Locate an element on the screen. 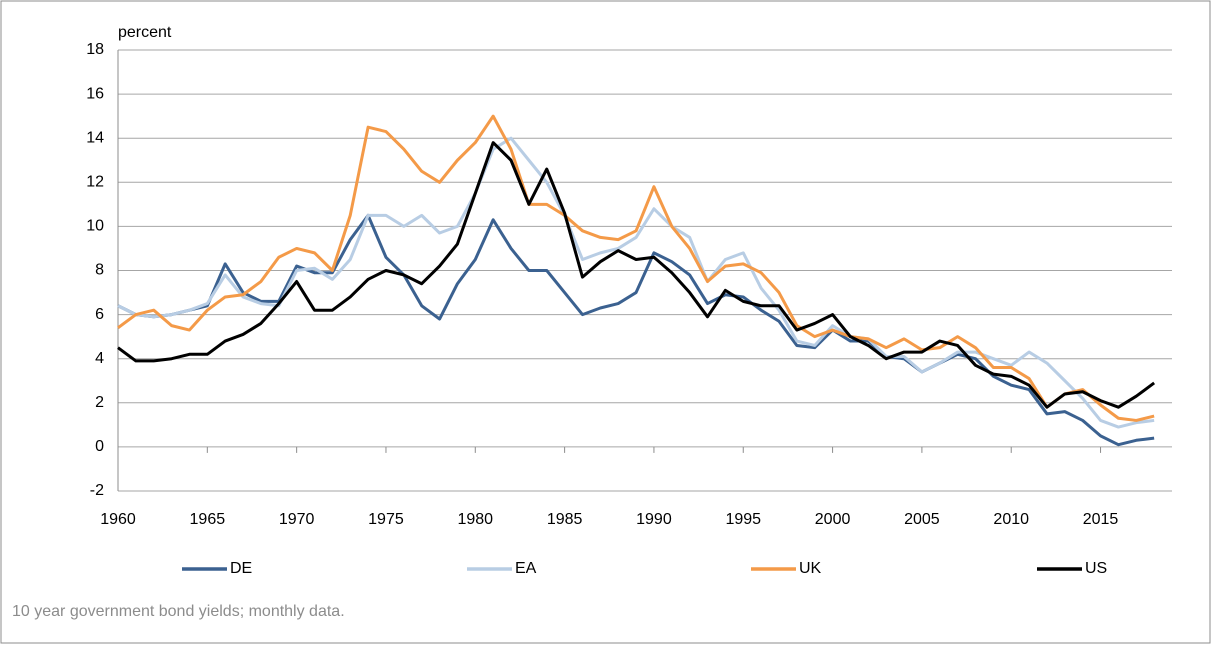 This screenshot has height=645, width=1212. y-tick-label: 2 is located at coordinates (99, 402).